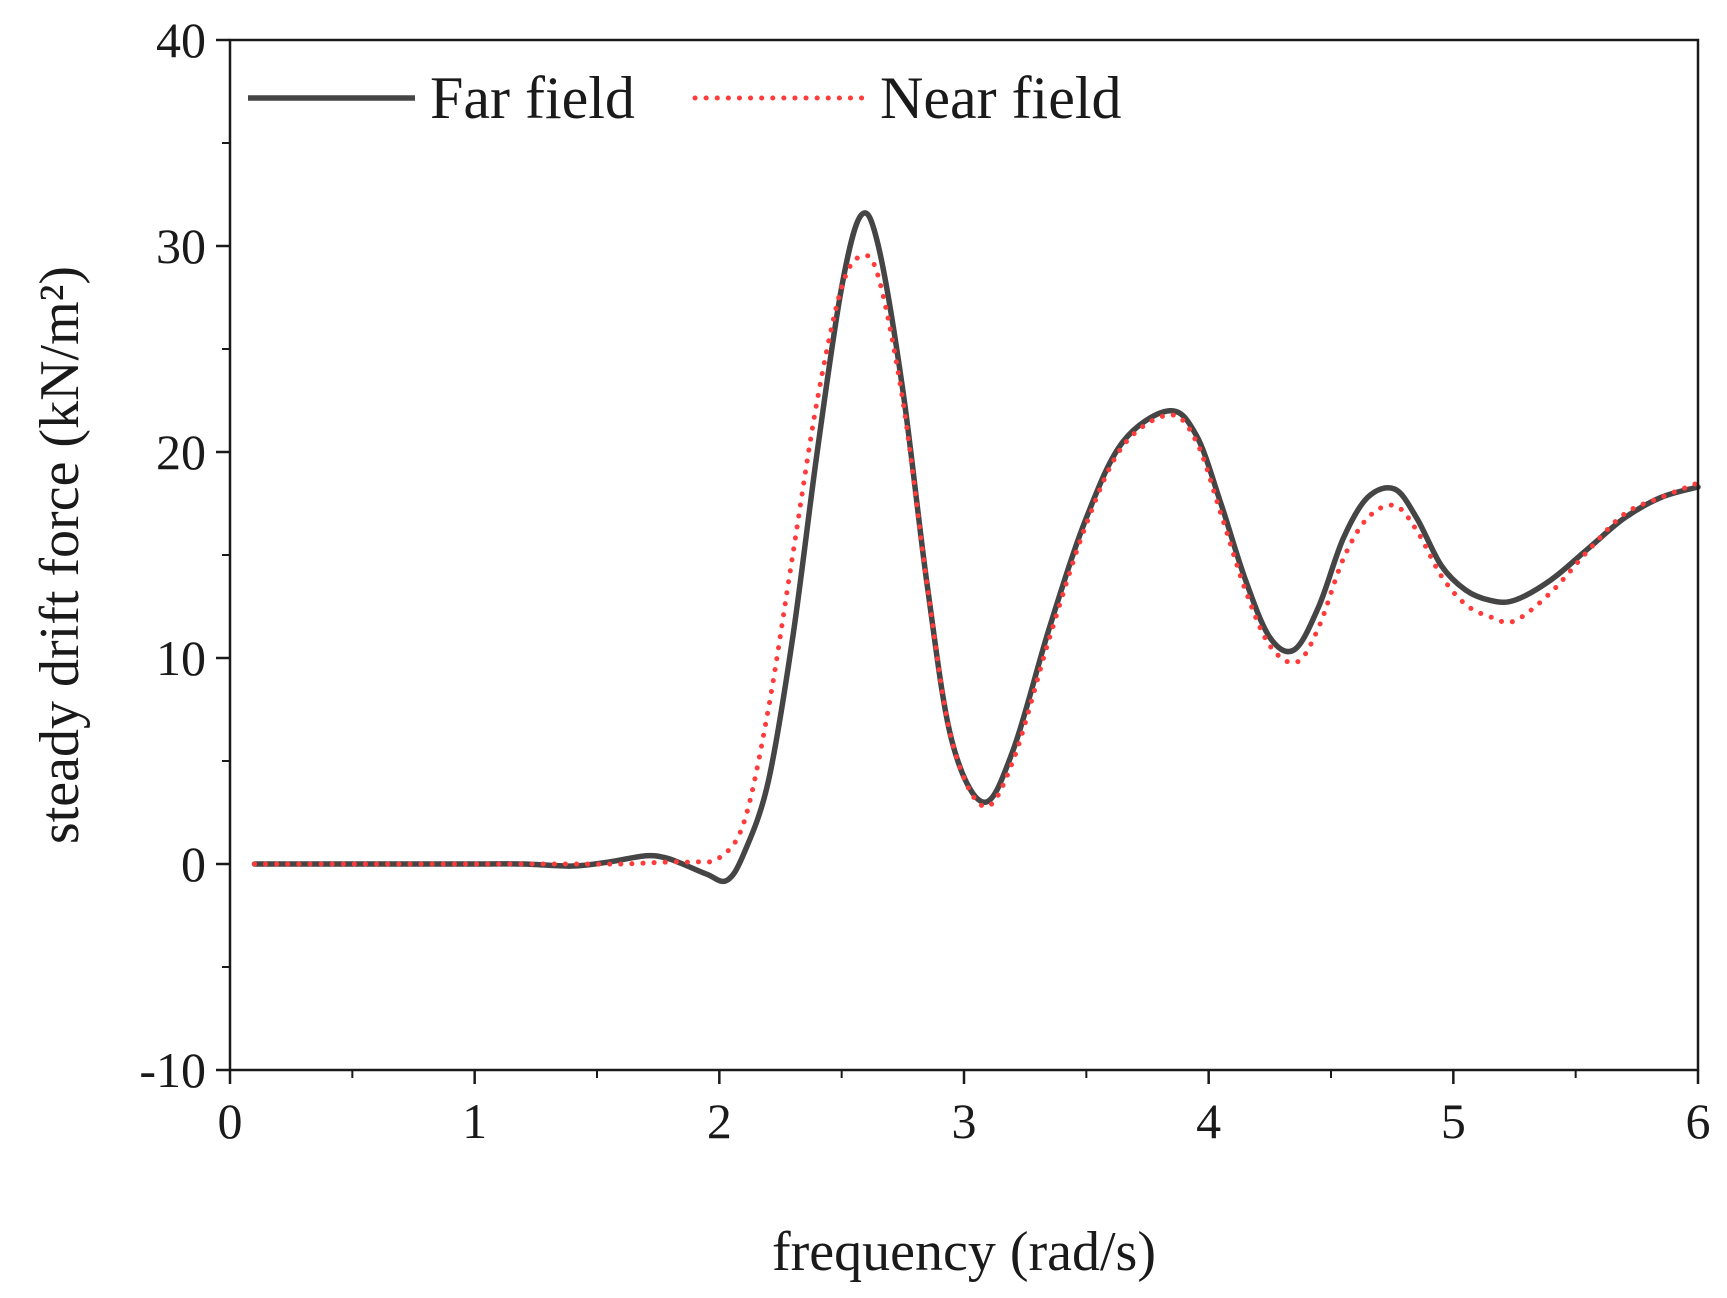 This screenshot has width=1727, height=1298. What do you see at coordinates (719, 1121) in the screenshot?
I see `x-tick-label: 2` at bounding box center [719, 1121].